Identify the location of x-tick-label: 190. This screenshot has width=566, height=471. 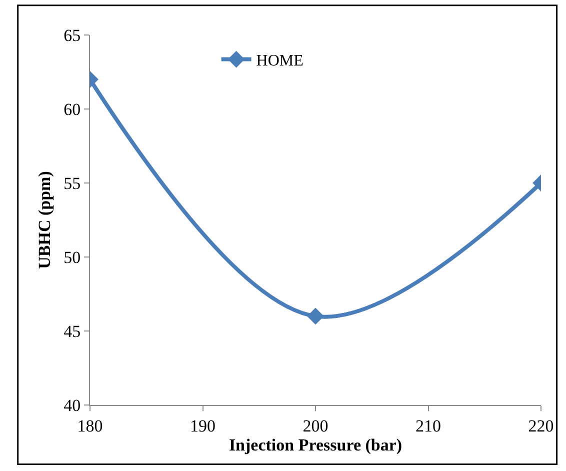
(203, 426).